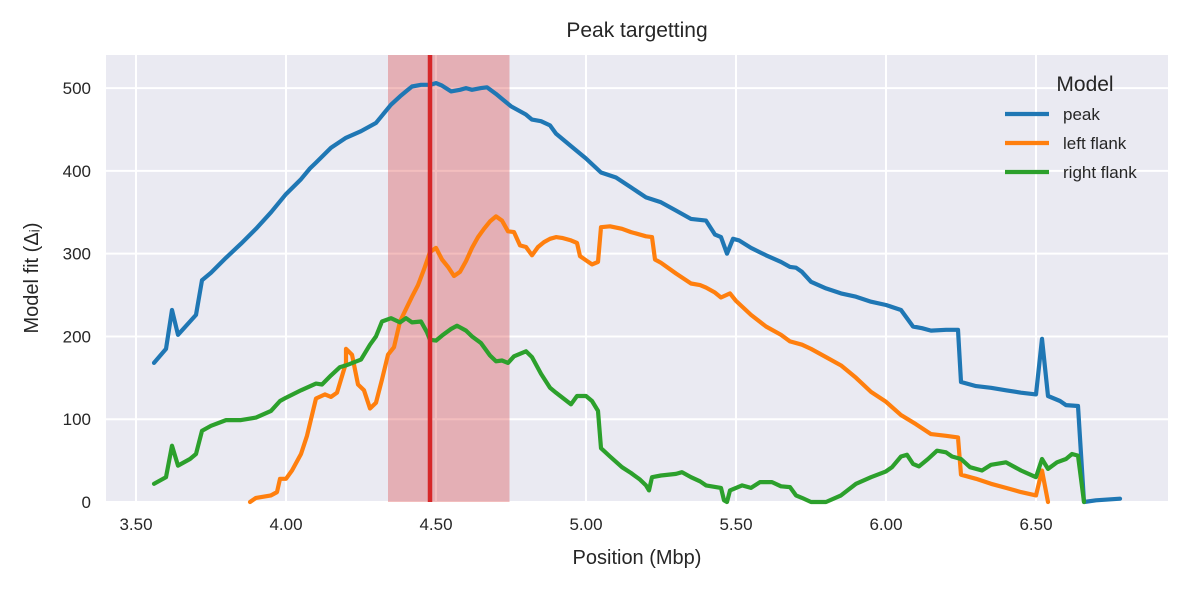 The width and height of the screenshot is (1188, 593). Describe the element at coordinates (77, 254) in the screenshot. I see `y-tick-label: 300` at that location.